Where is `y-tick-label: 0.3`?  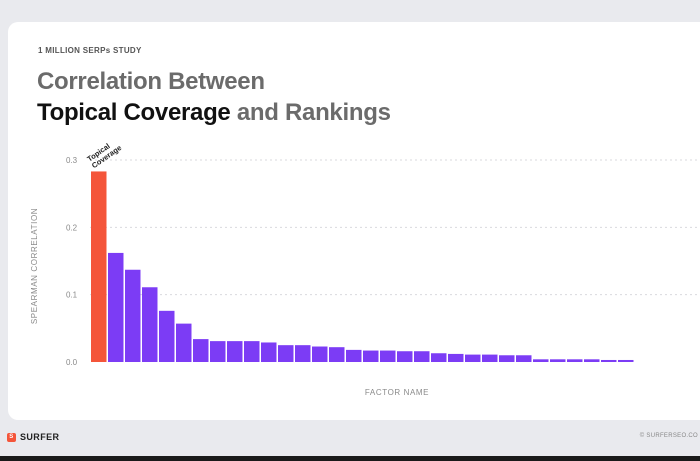
y-tick-label: 0.3 is located at coordinates (72, 160).